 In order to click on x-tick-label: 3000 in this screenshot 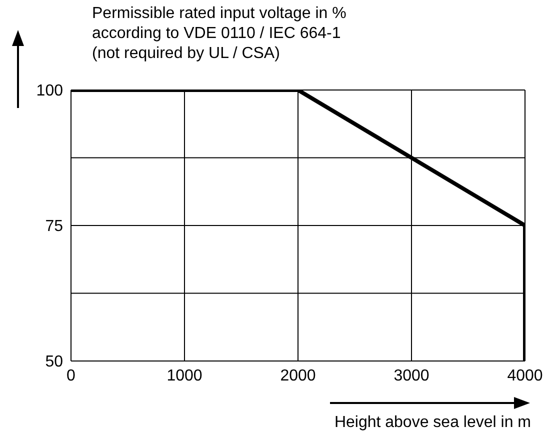, I will do `click(412, 375)`.